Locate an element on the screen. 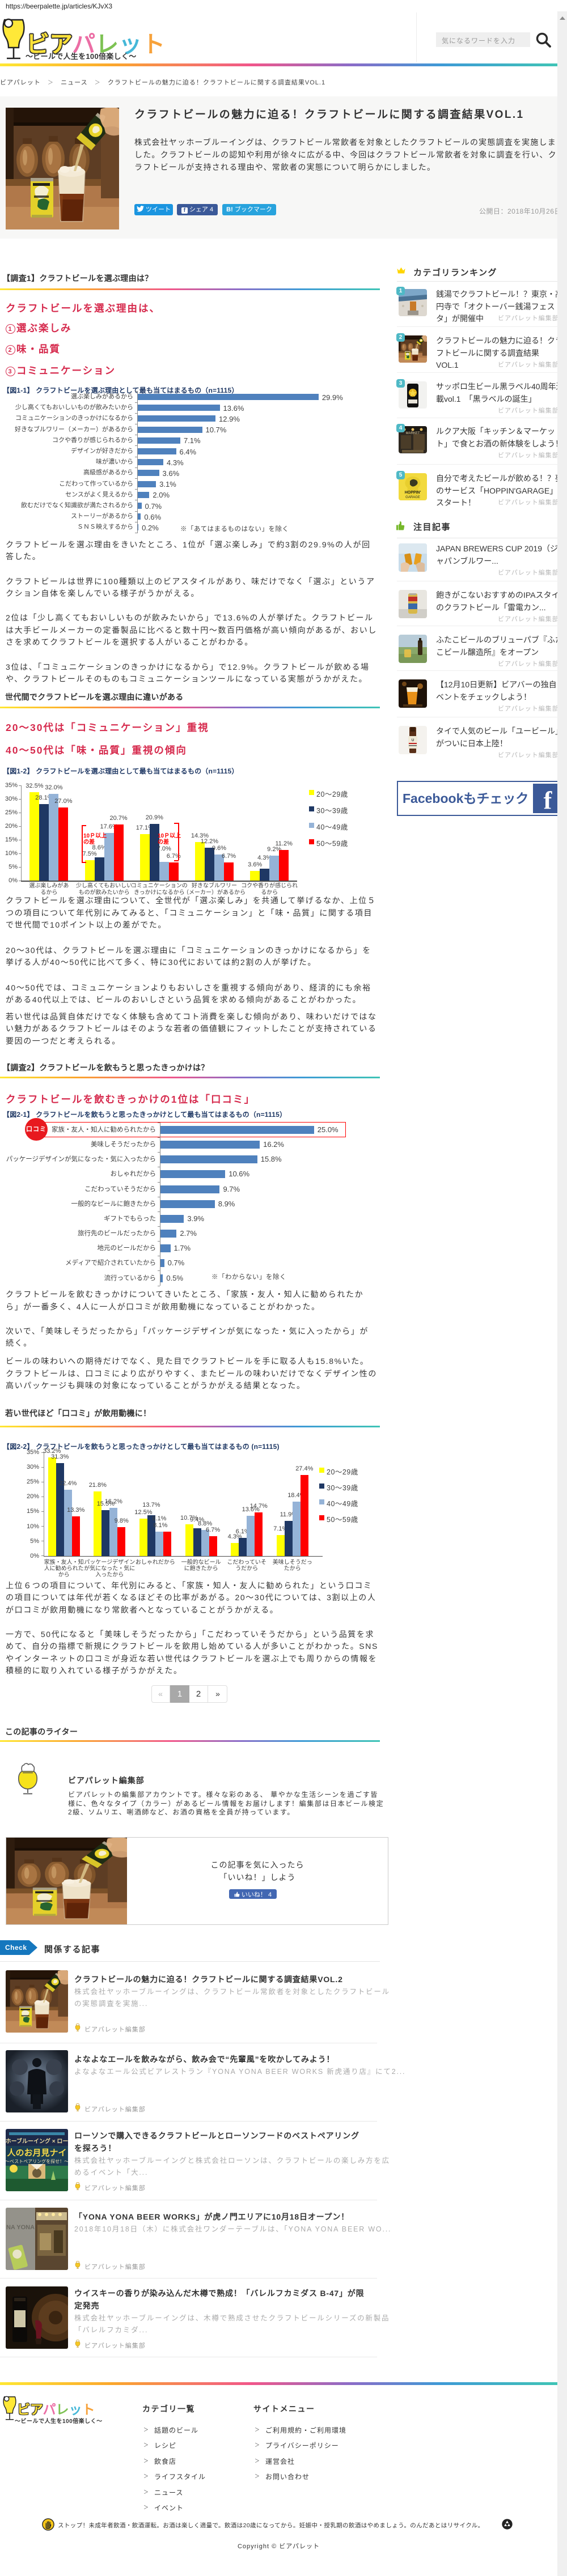  svg-text: ヤッホーブルーイング × ローソン is located at coordinates (37, 2141).